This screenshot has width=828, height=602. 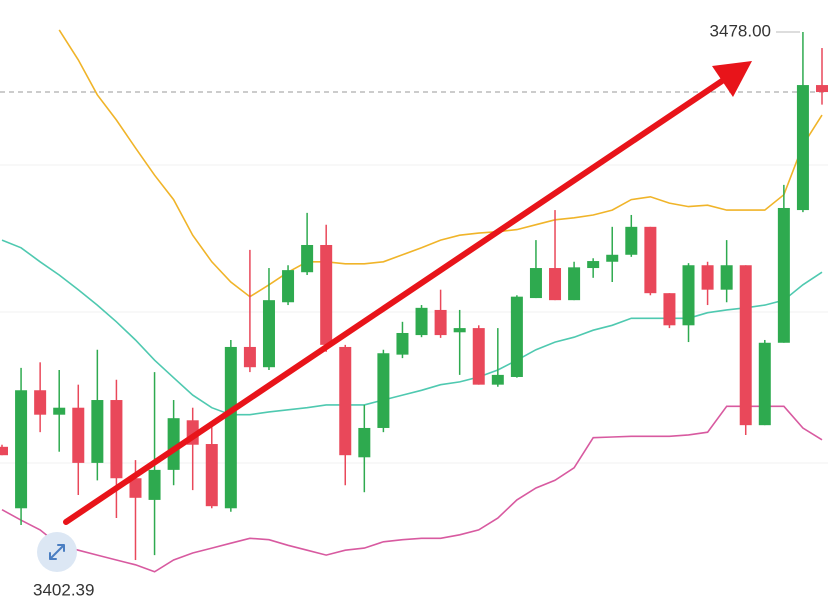 I want to click on max-price-label: 3478.00, so click(x=740, y=30).